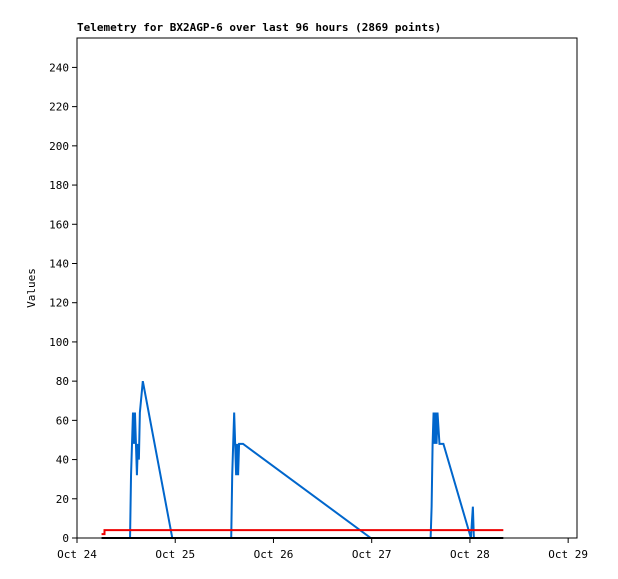  Describe the element at coordinates (65, 538) in the screenshot. I see `y-tick-label: 0` at that location.